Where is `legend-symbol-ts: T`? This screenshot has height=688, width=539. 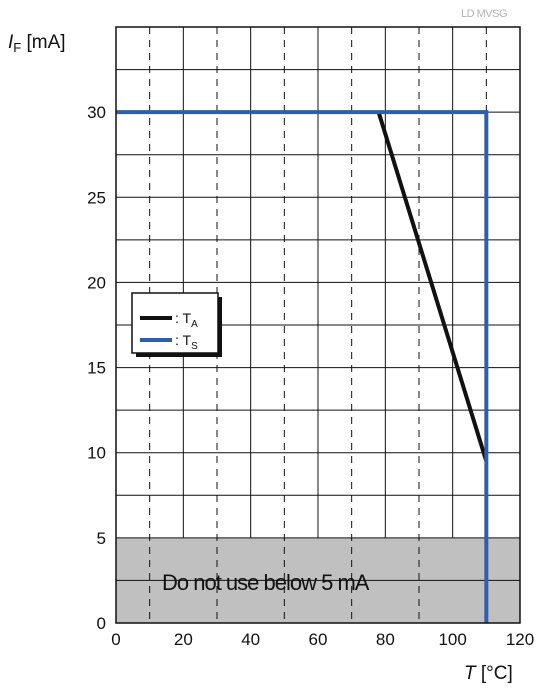
legend-symbol-ts: T is located at coordinates (187, 340).